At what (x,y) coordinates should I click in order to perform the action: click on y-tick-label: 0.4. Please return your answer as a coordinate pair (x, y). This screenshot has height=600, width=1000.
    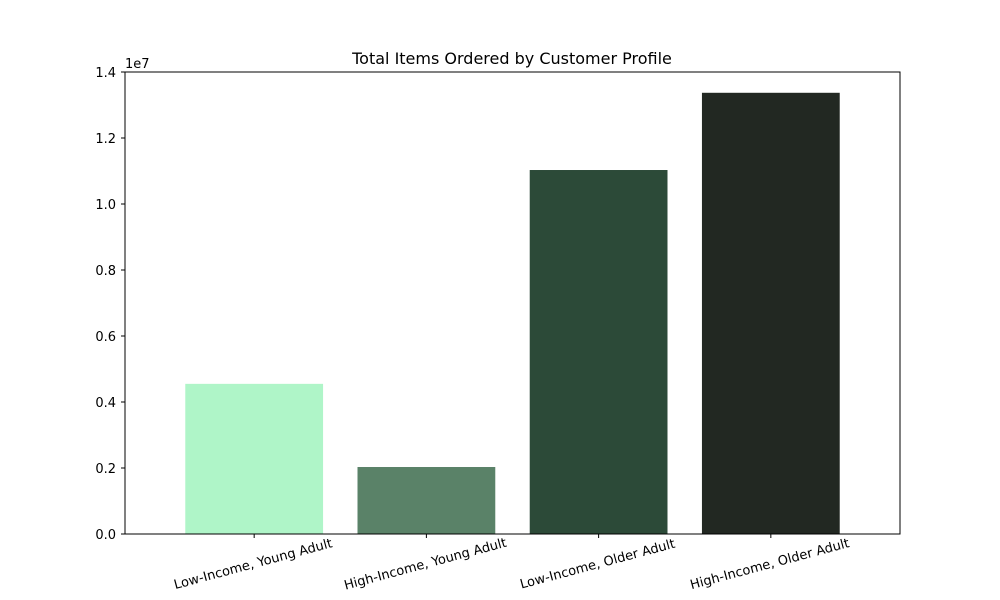
    Looking at the image, I should click on (105, 403).